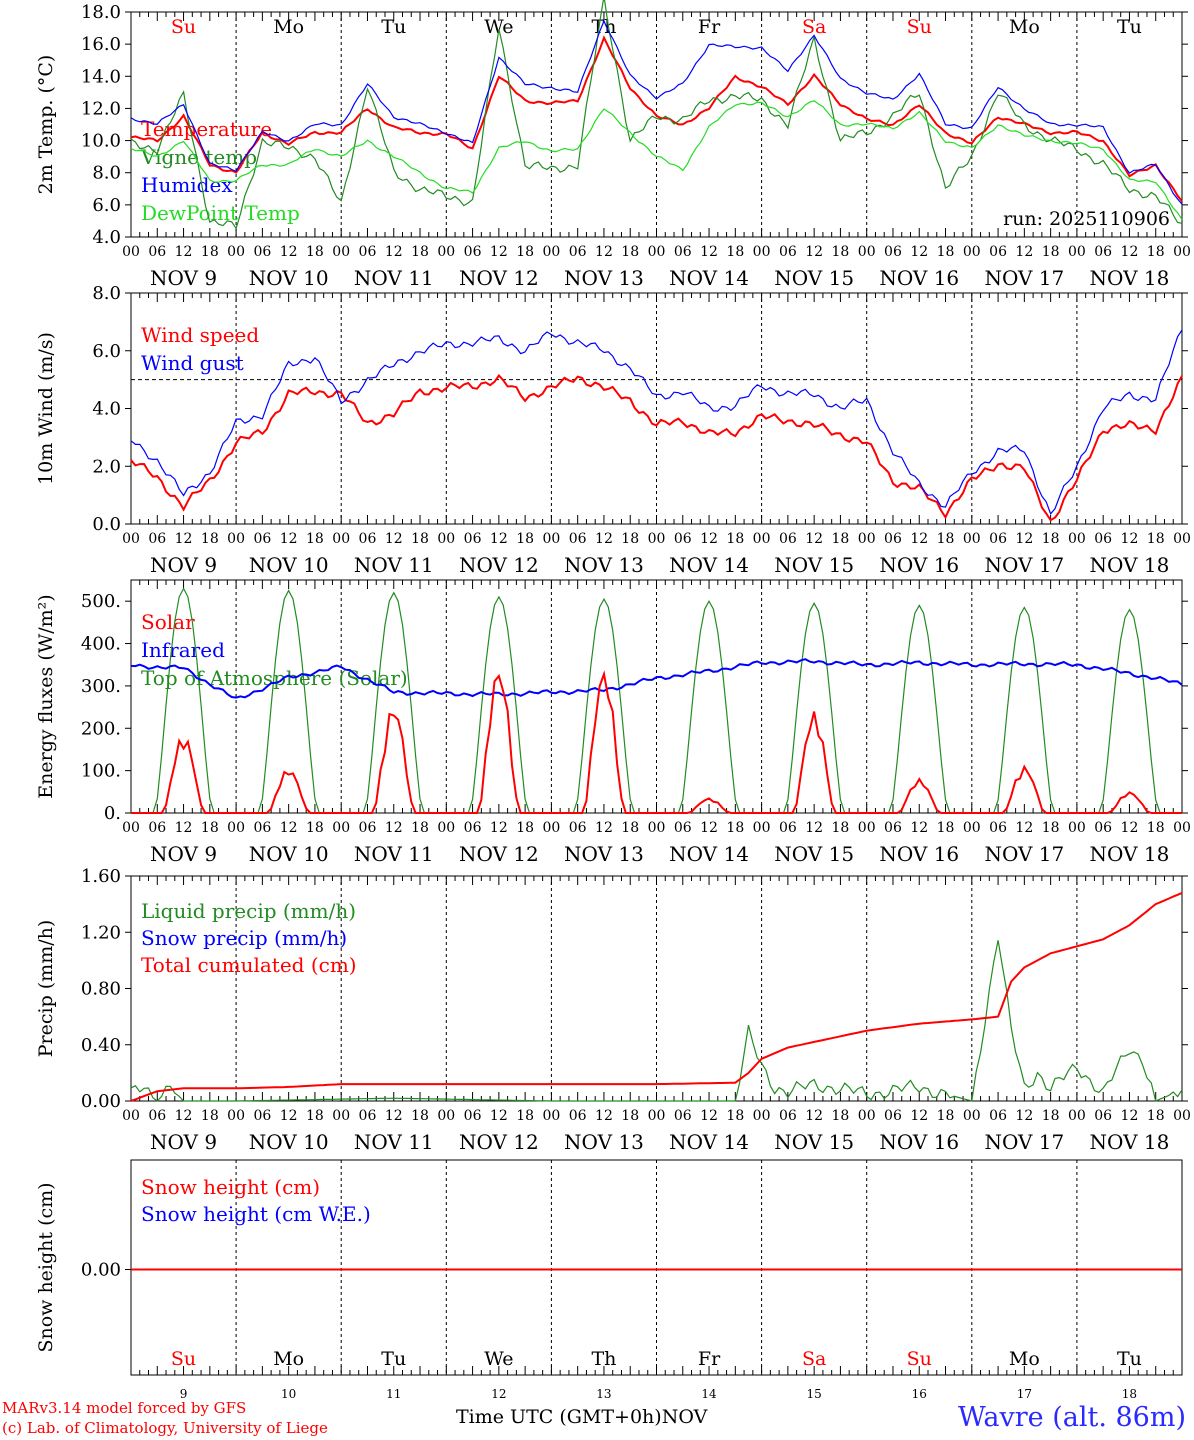 Image resolution: width=1194 pixels, height=1440 pixels. I want to click on day-number-label: 15, so click(814, 1394).